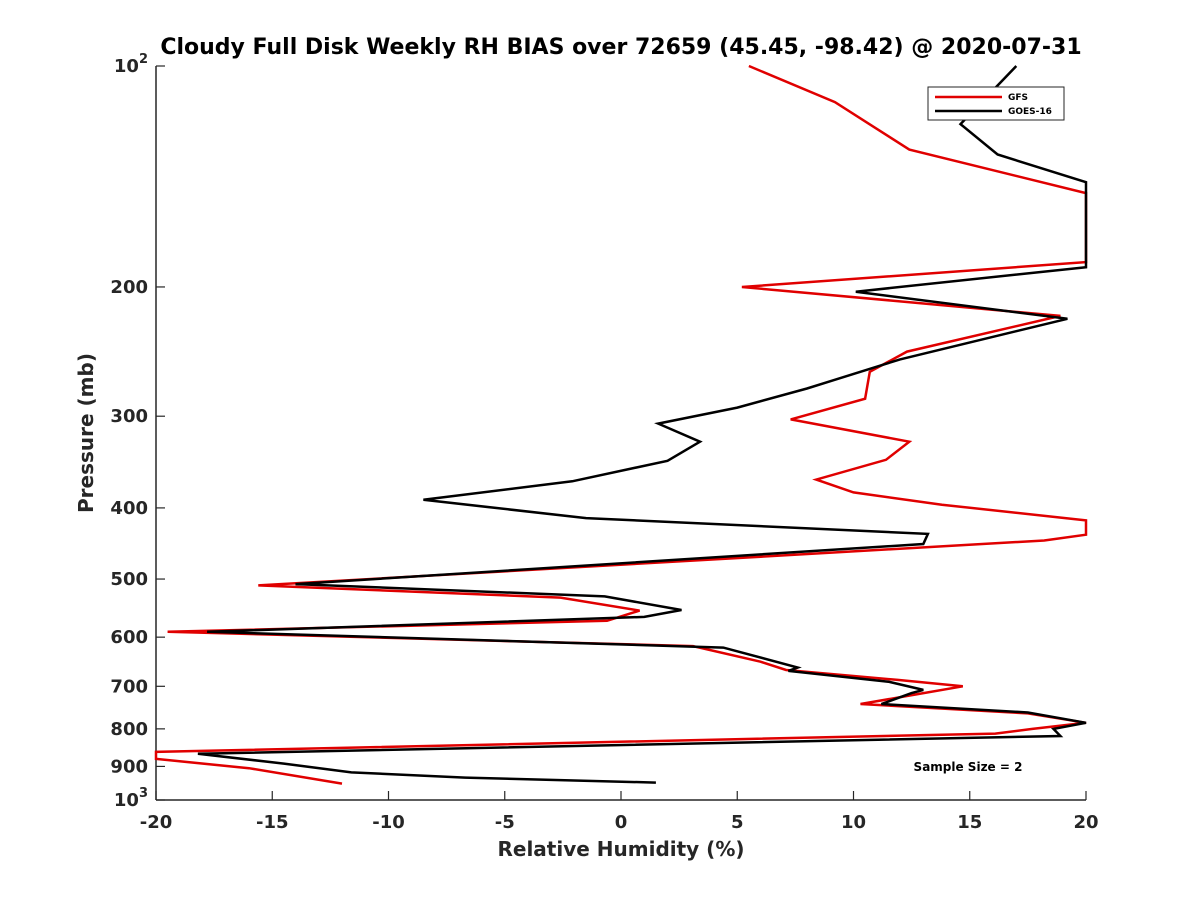  Describe the element at coordinates (1018, 98) in the screenshot. I see `legend-label-gfs: GFS` at that location.